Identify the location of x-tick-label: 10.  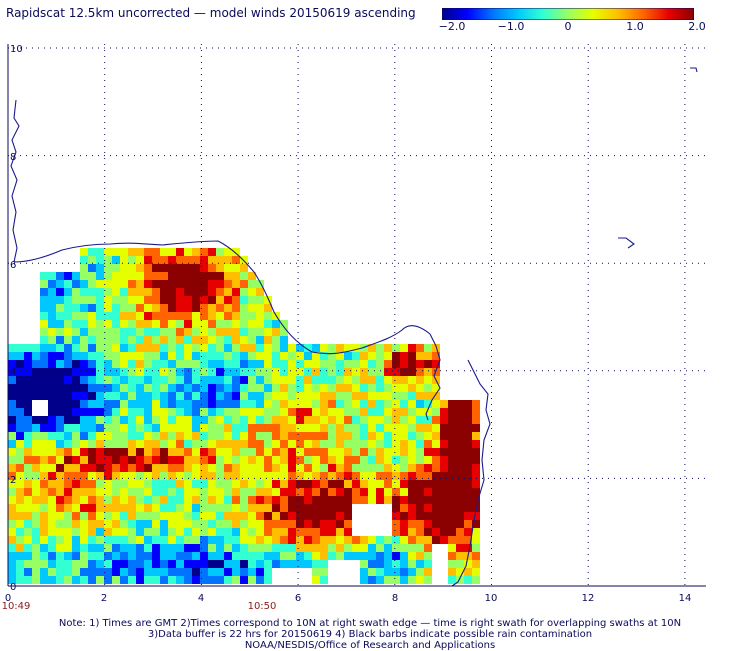
(491, 598).